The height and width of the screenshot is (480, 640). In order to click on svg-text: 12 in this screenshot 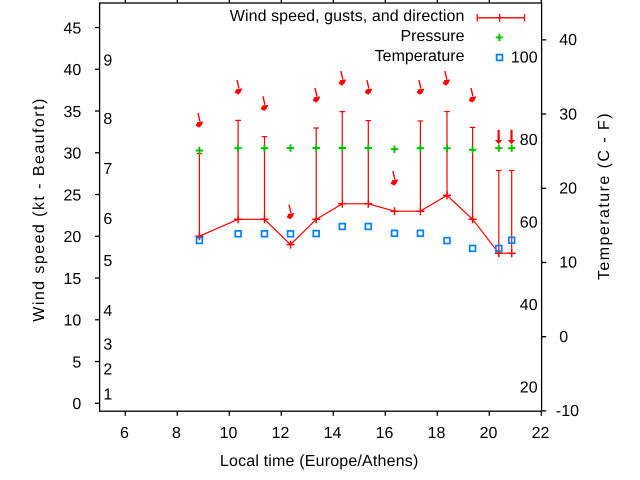, I will do `click(281, 433)`.